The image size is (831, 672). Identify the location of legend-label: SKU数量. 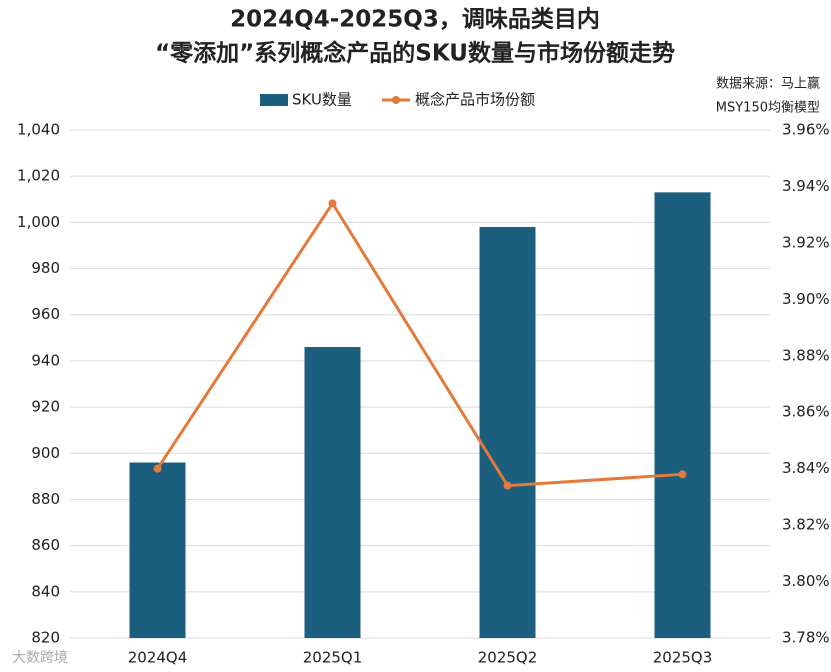
(322, 100).